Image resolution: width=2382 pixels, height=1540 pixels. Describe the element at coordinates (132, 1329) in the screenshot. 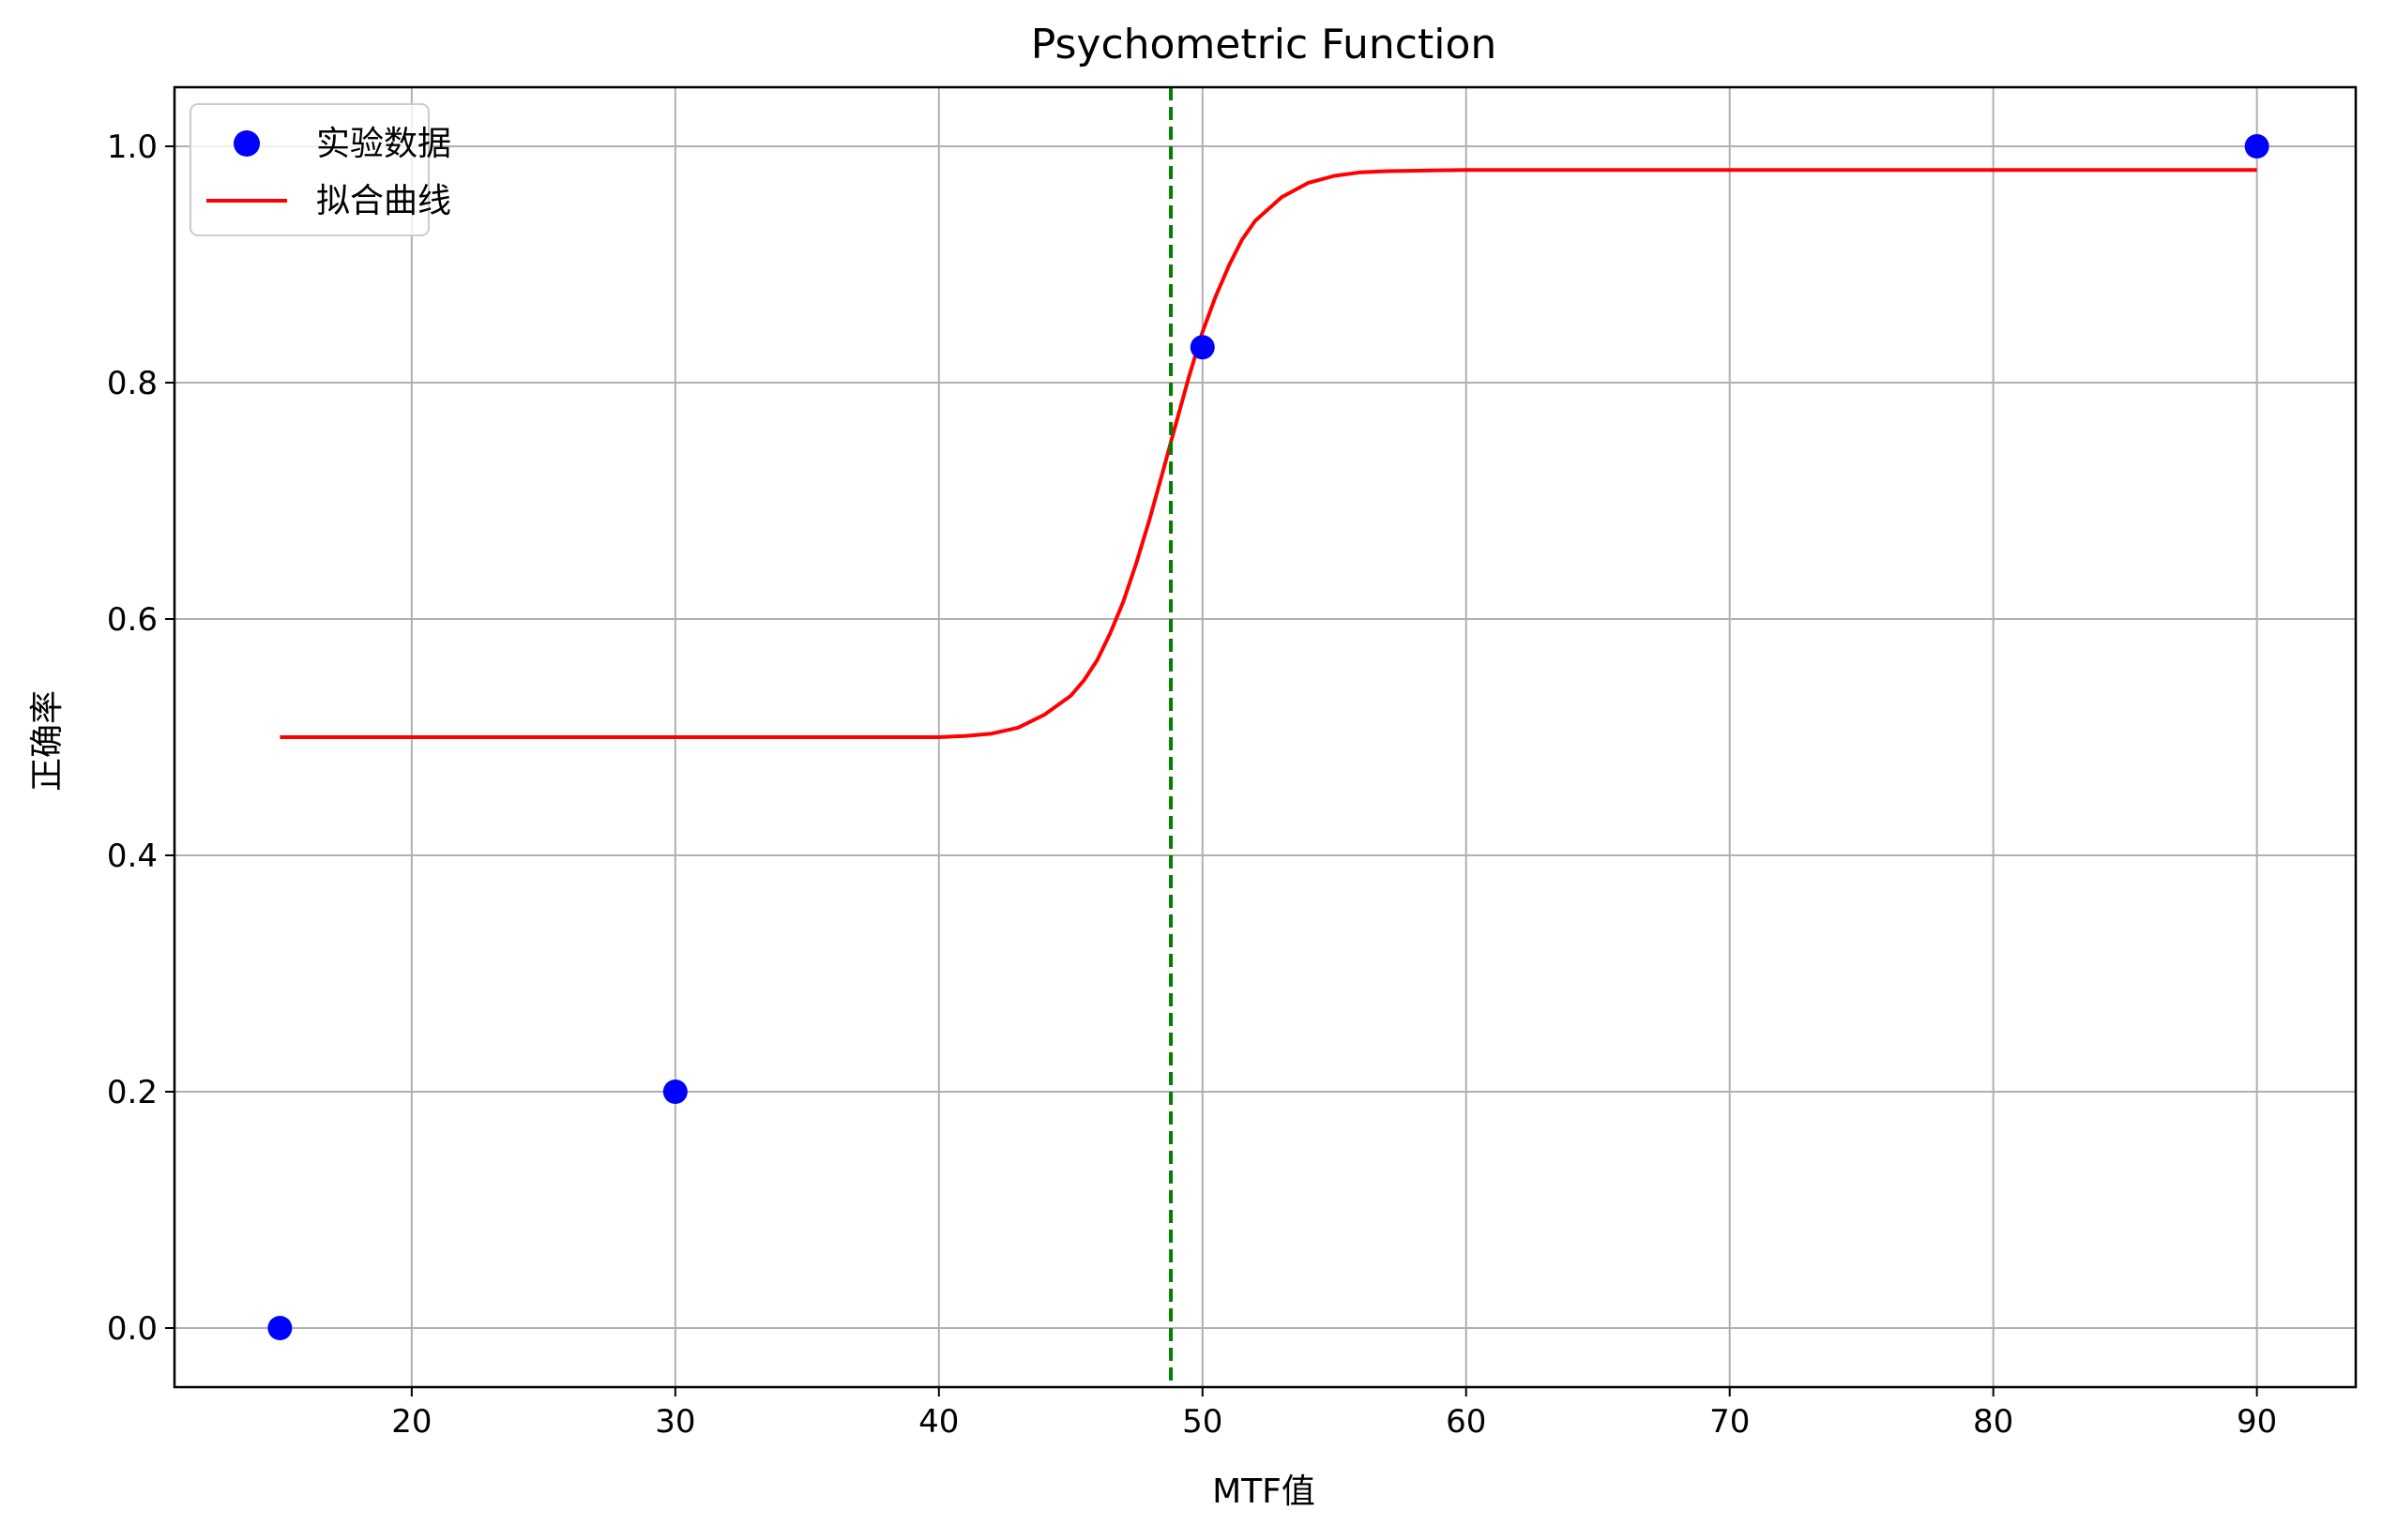

I see `y-tick-label: 0.0` at that location.